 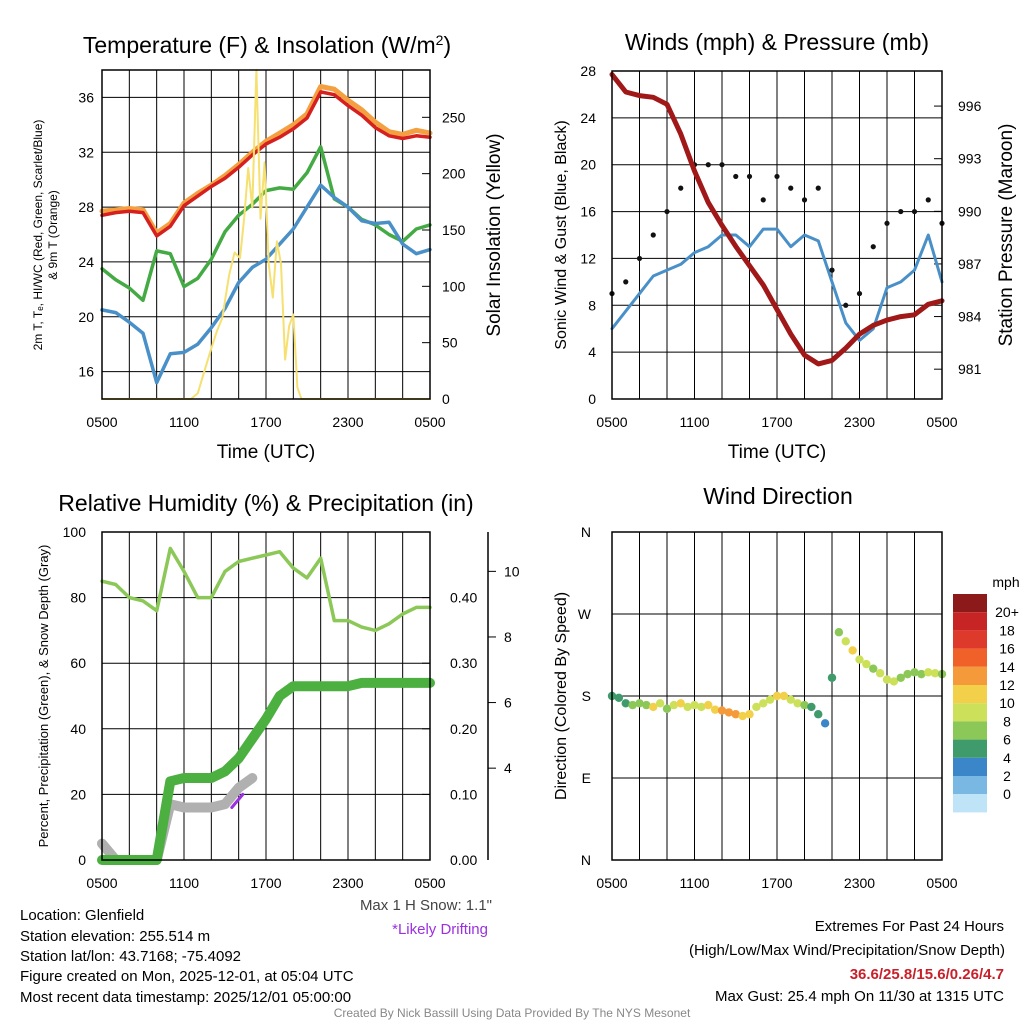 I want to click on legend-label: 10, so click(x=1007, y=703).